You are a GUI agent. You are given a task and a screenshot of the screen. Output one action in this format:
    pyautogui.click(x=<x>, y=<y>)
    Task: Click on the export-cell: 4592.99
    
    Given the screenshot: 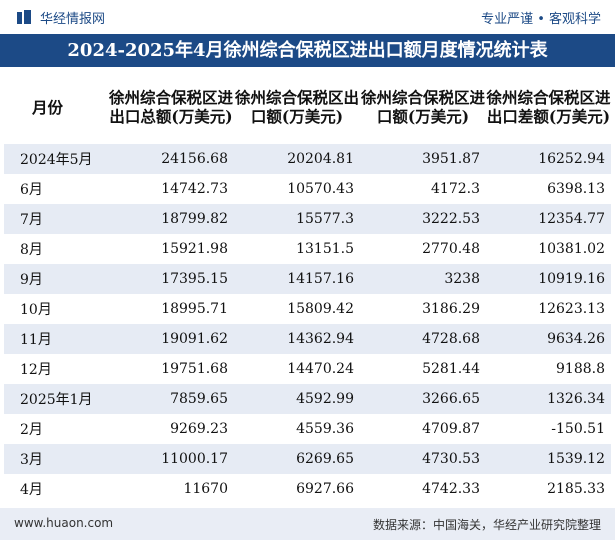 What is the action you would take?
    pyautogui.click(x=325, y=399)
    